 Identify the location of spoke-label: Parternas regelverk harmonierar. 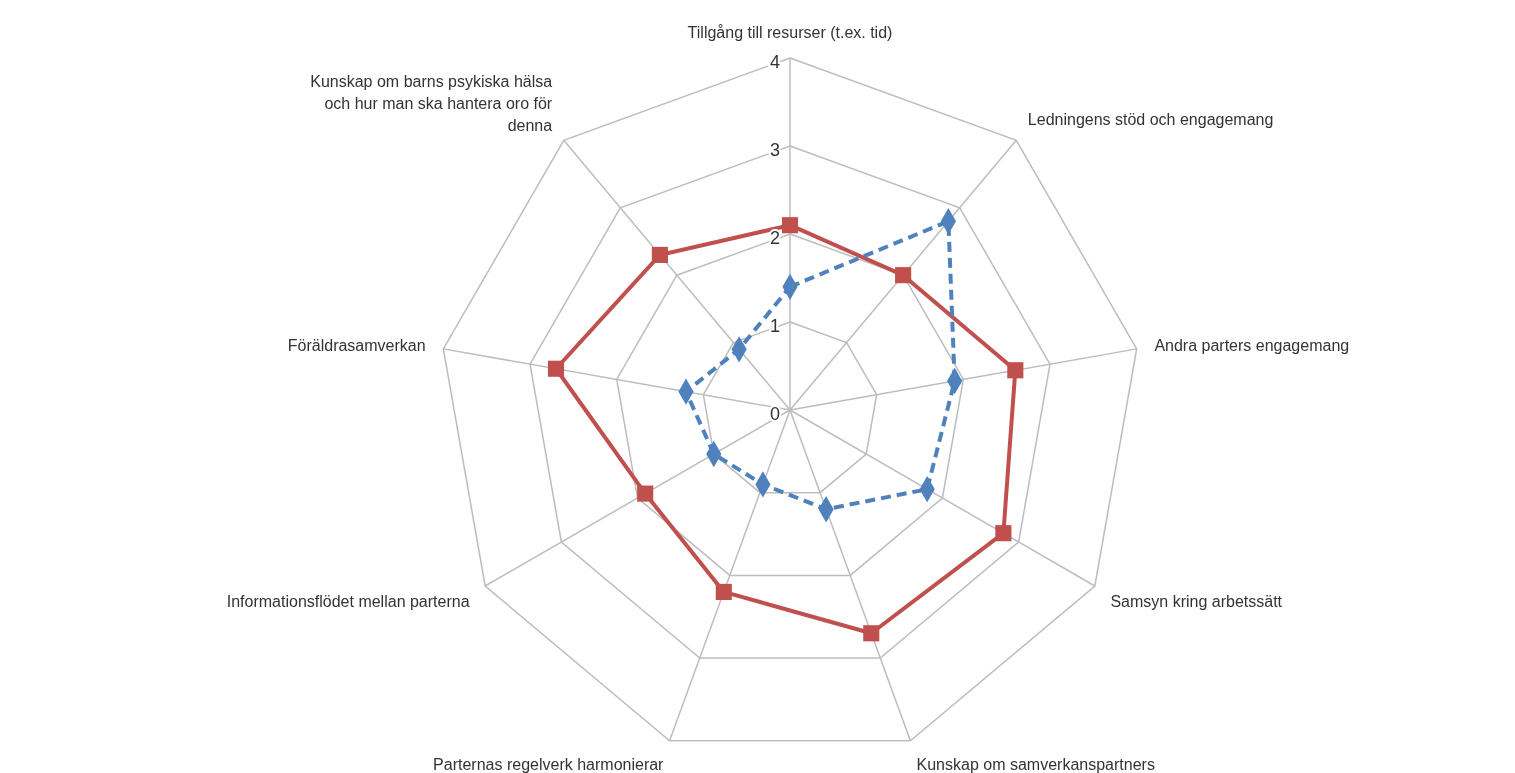
(549, 764).